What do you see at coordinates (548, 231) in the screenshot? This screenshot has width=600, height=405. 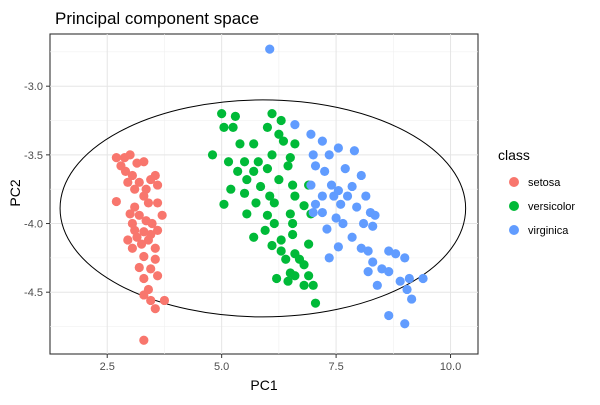 I see `legend-label-virginica: virginica` at bounding box center [548, 231].